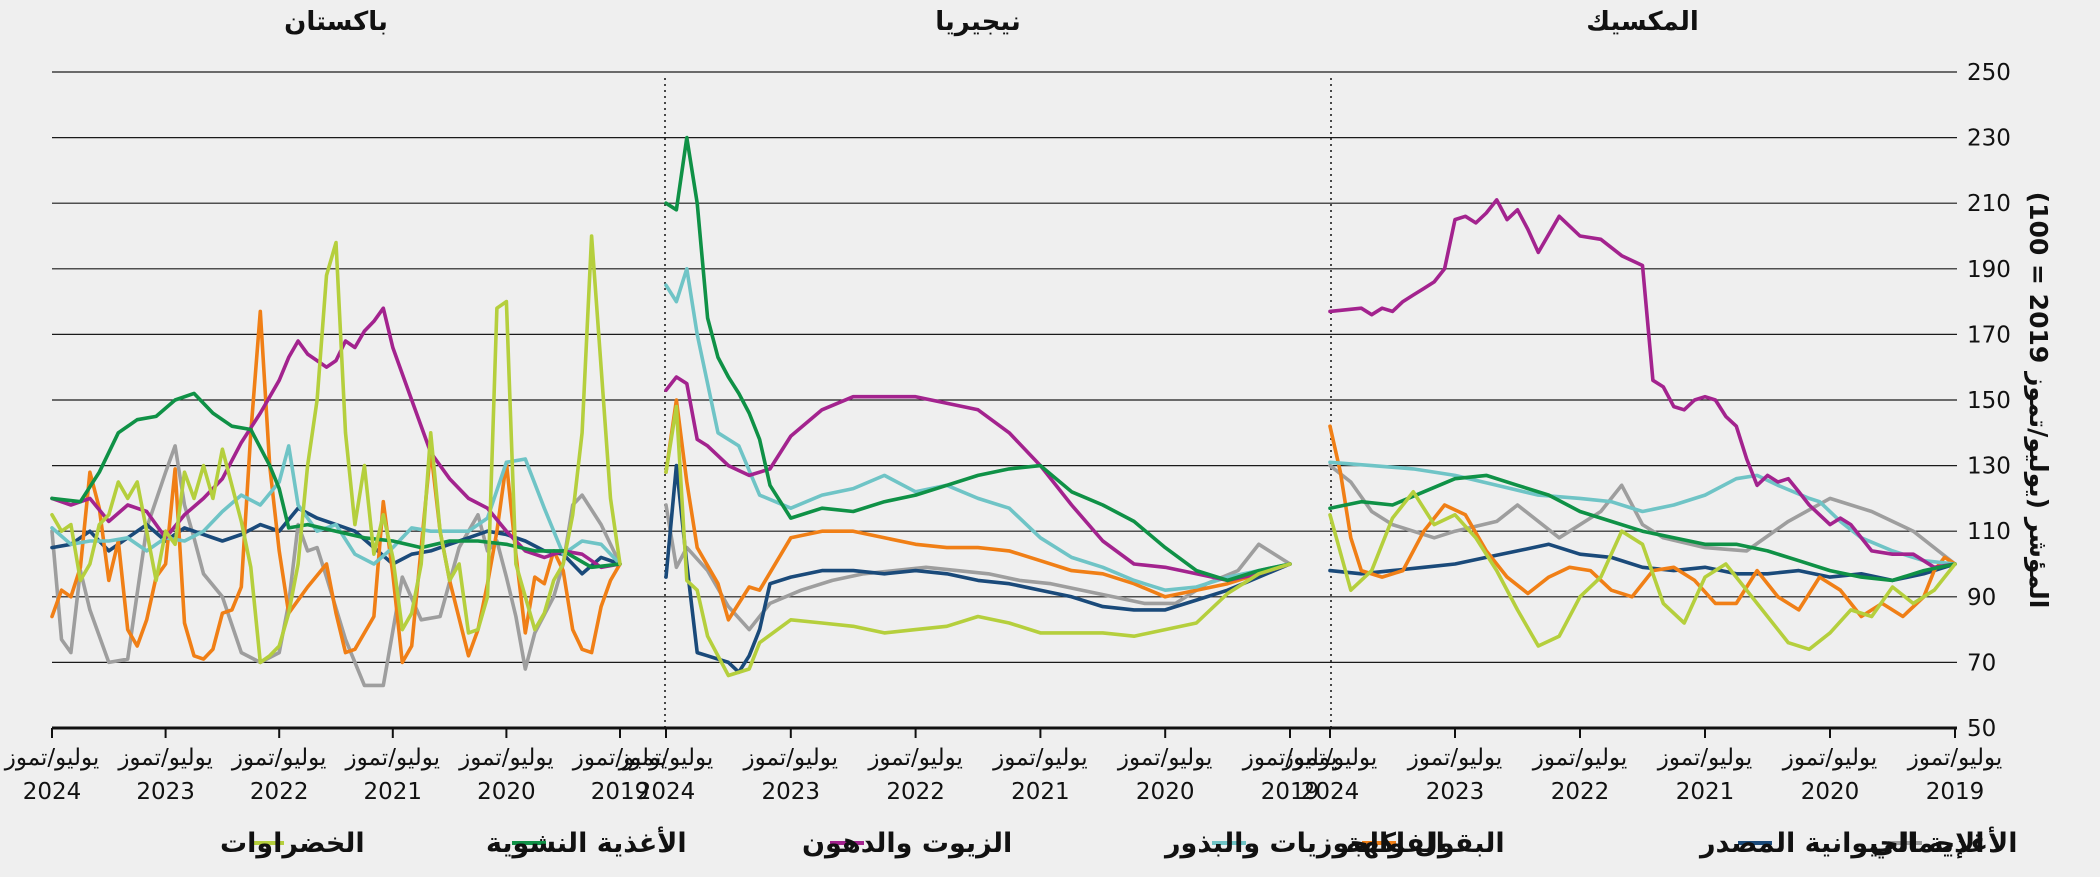 Image resolution: width=2100 pixels, height=877 pixels. I want to click on y-tick-label: 170, so click(1989, 335).